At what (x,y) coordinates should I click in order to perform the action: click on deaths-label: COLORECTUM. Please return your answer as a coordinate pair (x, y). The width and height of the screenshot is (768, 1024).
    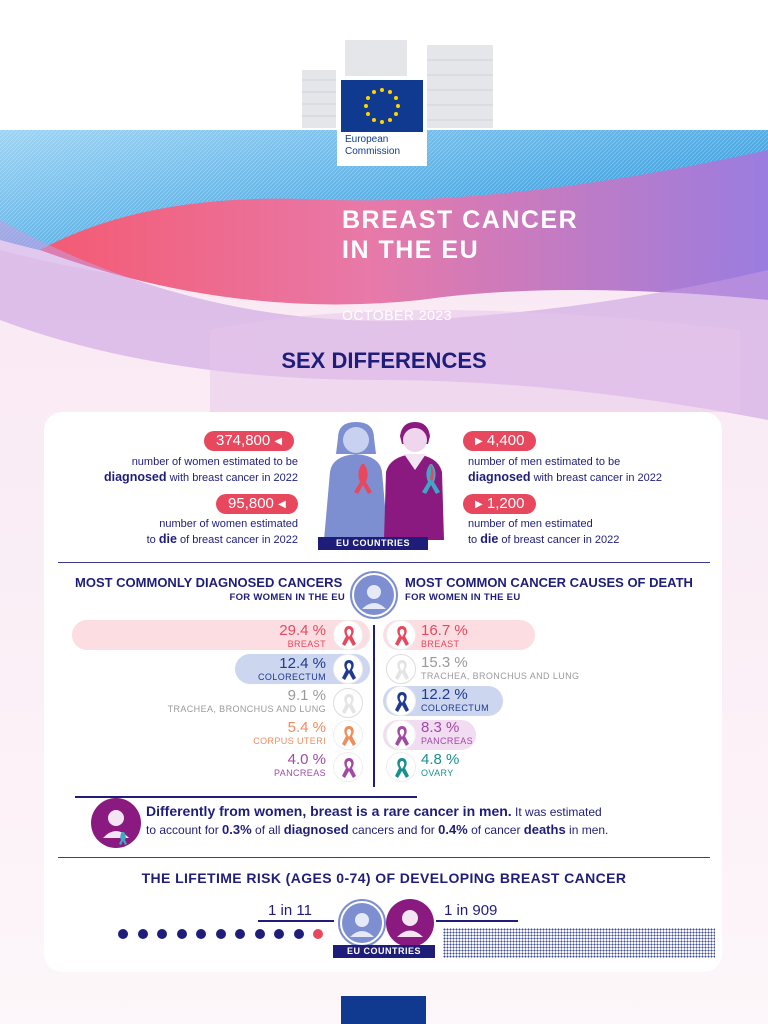
    Looking at the image, I should click on (455, 708).